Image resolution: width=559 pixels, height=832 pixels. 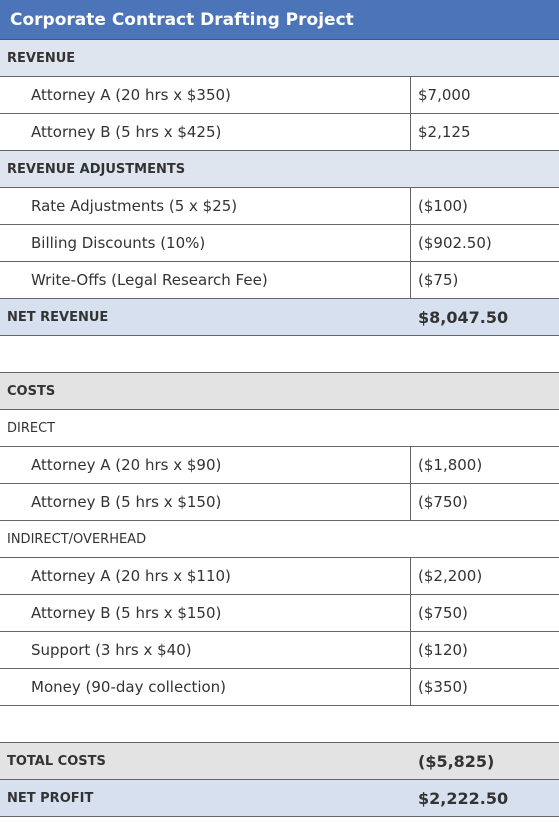 I want to click on section-heading-row: REVENUE ADJUSTMENTS, so click(x=279, y=169).